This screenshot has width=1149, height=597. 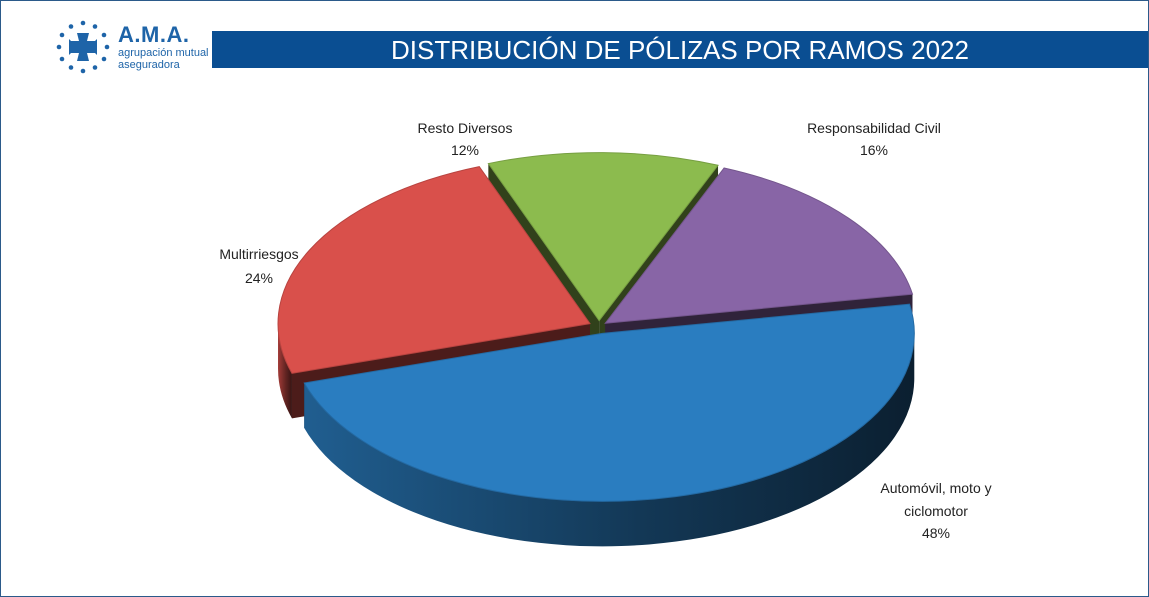 I want to click on slice-percent: 12%, so click(x=465, y=150).